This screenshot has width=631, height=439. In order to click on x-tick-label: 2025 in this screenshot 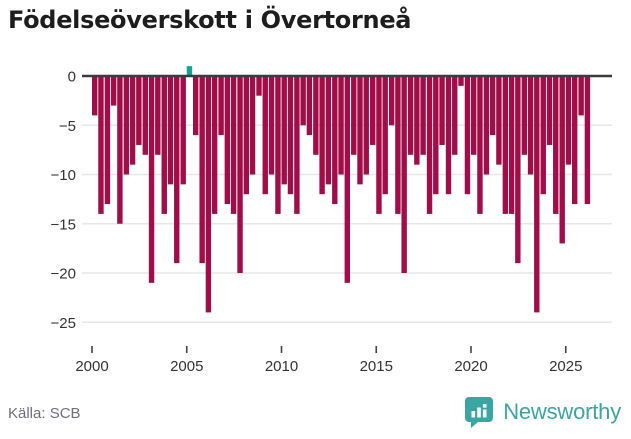, I will do `click(565, 366)`.